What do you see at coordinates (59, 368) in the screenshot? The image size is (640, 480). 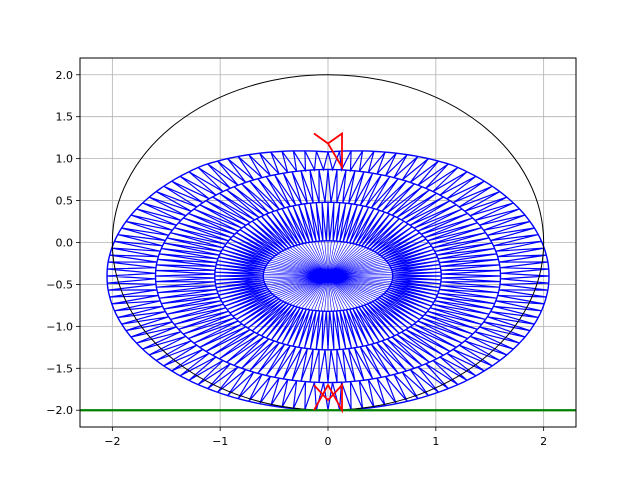 I see `y-tick-label: −1.5` at bounding box center [59, 368].